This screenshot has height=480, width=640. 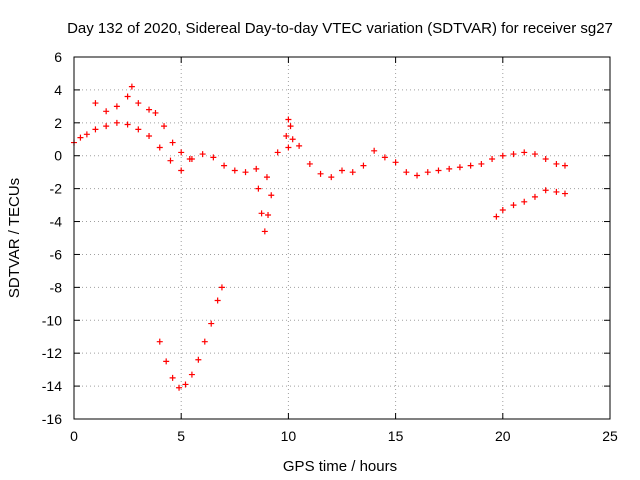 What do you see at coordinates (190, 337) in the screenshot?
I see `series-low-arc` at bounding box center [190, 337].